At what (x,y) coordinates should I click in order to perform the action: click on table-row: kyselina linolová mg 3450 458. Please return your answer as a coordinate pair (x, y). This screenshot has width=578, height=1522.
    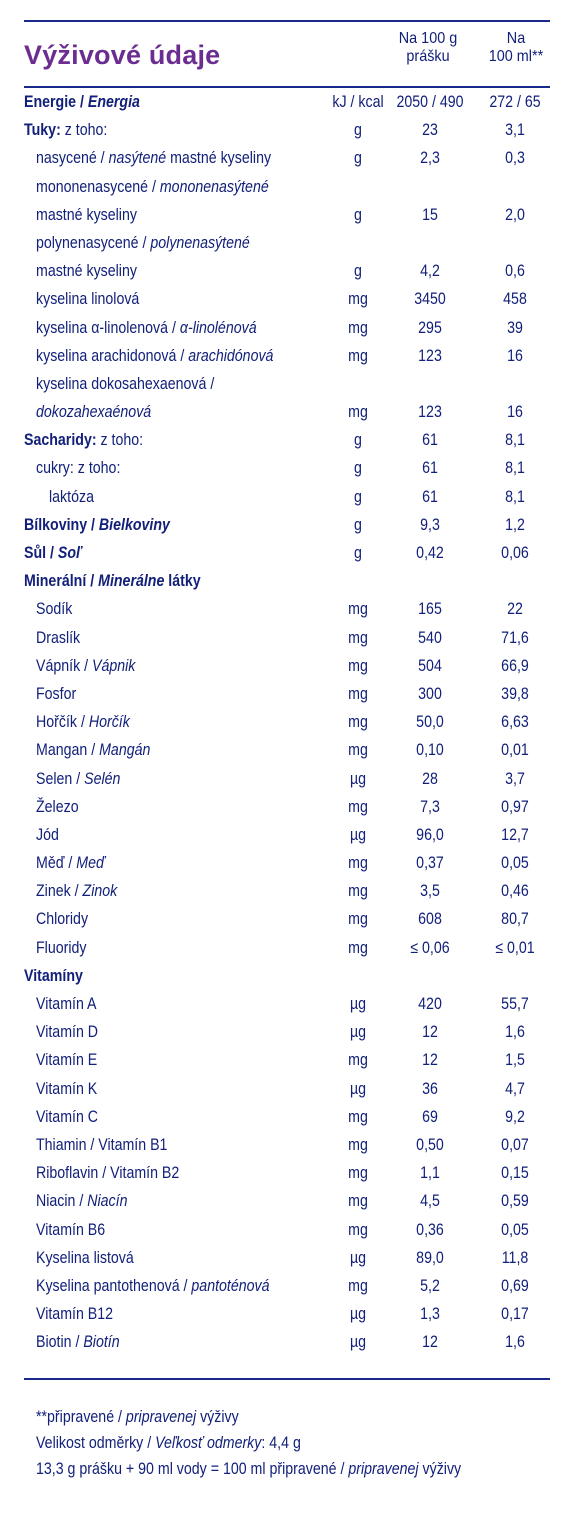
    Looking at the image, I should click on (289, 299).